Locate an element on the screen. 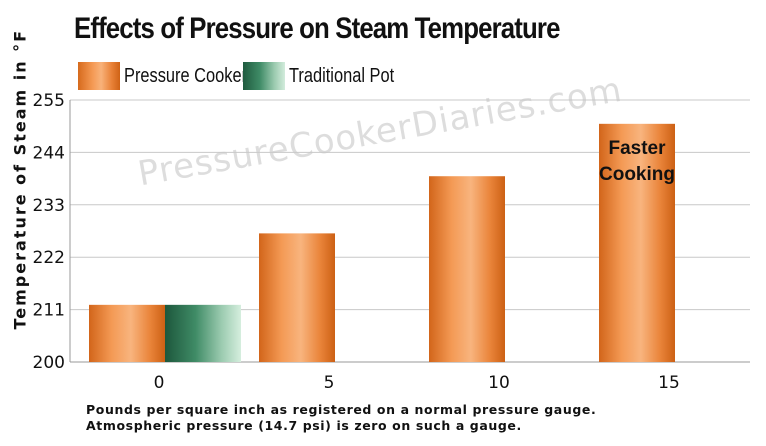  legend-item-pressure-cooker: Pressure Cooker is located at coordinates (176, 76).